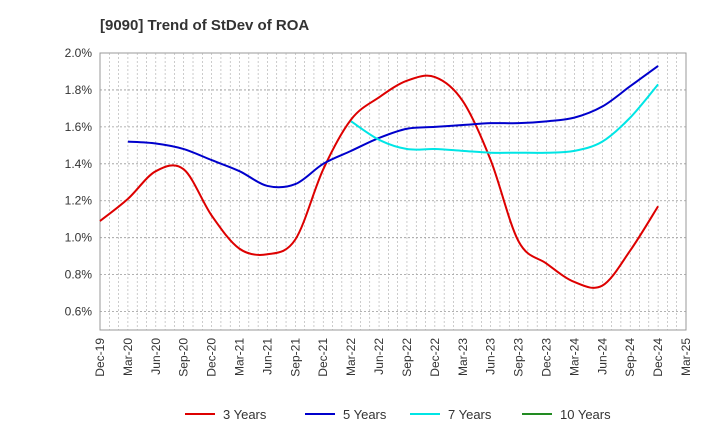  Describe the element at coordinates (491, 356) in the screenshot. I see `x-tick-label: Jun-23` at that location.